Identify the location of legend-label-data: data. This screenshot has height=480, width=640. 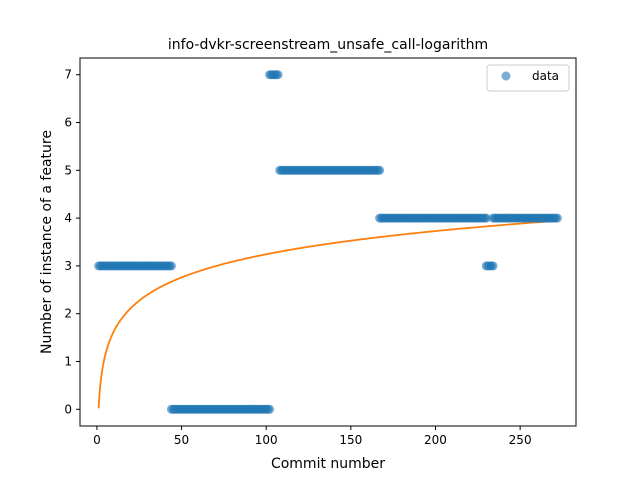
(545, 76).